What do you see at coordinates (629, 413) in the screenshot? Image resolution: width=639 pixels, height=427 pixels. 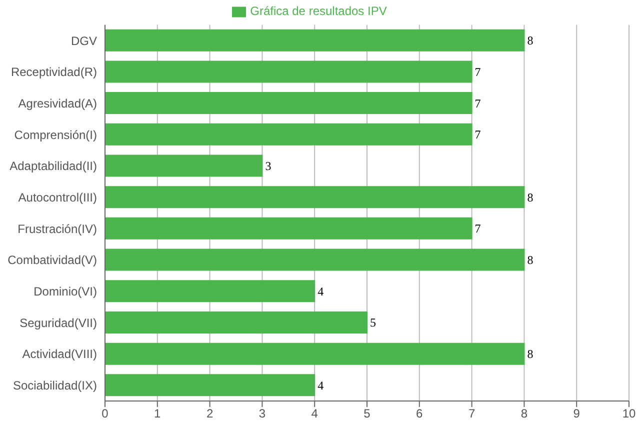 I see `x-tick-label: 10` at bounding box center [629, 413].